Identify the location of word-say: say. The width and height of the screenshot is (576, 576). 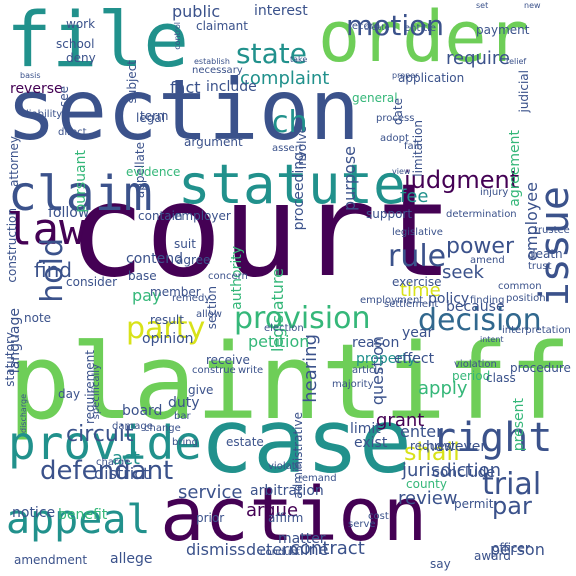
(440, 564).